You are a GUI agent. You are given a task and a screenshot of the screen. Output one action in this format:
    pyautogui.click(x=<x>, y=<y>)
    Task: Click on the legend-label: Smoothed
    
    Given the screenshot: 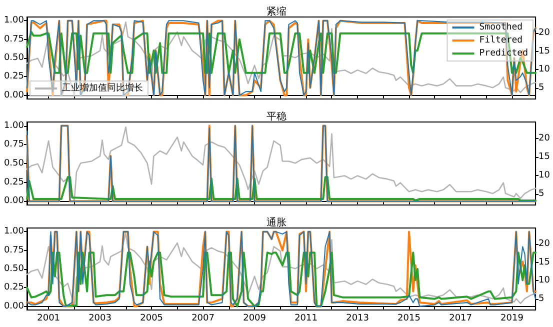 What is the action you would take?
    pyautogui.click(x=501, y=27)
    